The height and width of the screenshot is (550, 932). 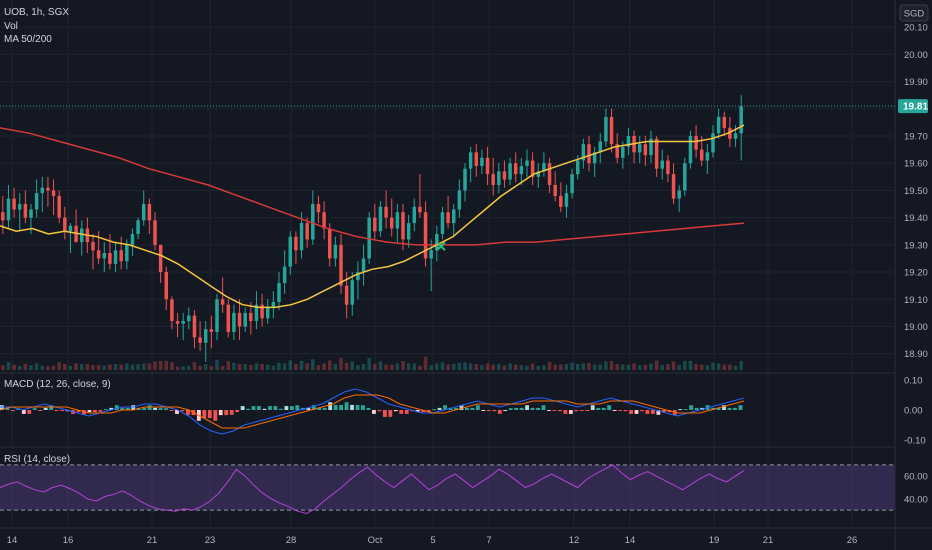 I want to click on macd-histogram, so click(x=371, y=411).